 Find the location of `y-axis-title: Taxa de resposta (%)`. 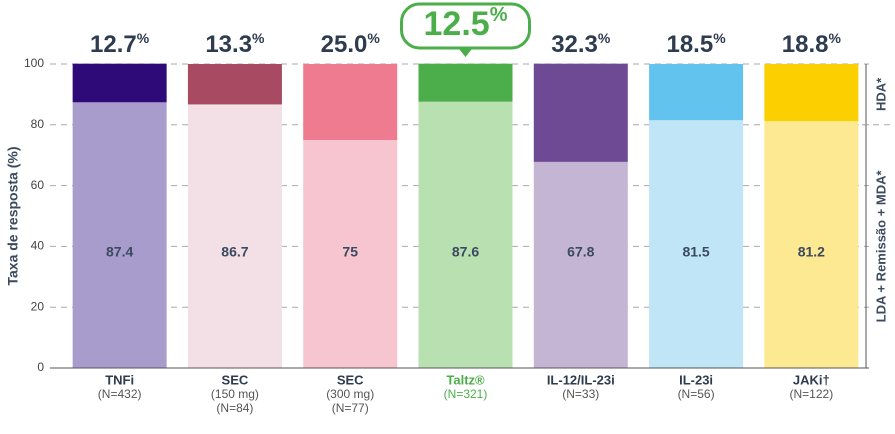

y-axis-title: Taxa de resposta (%) is located at coordinates (13, 215).